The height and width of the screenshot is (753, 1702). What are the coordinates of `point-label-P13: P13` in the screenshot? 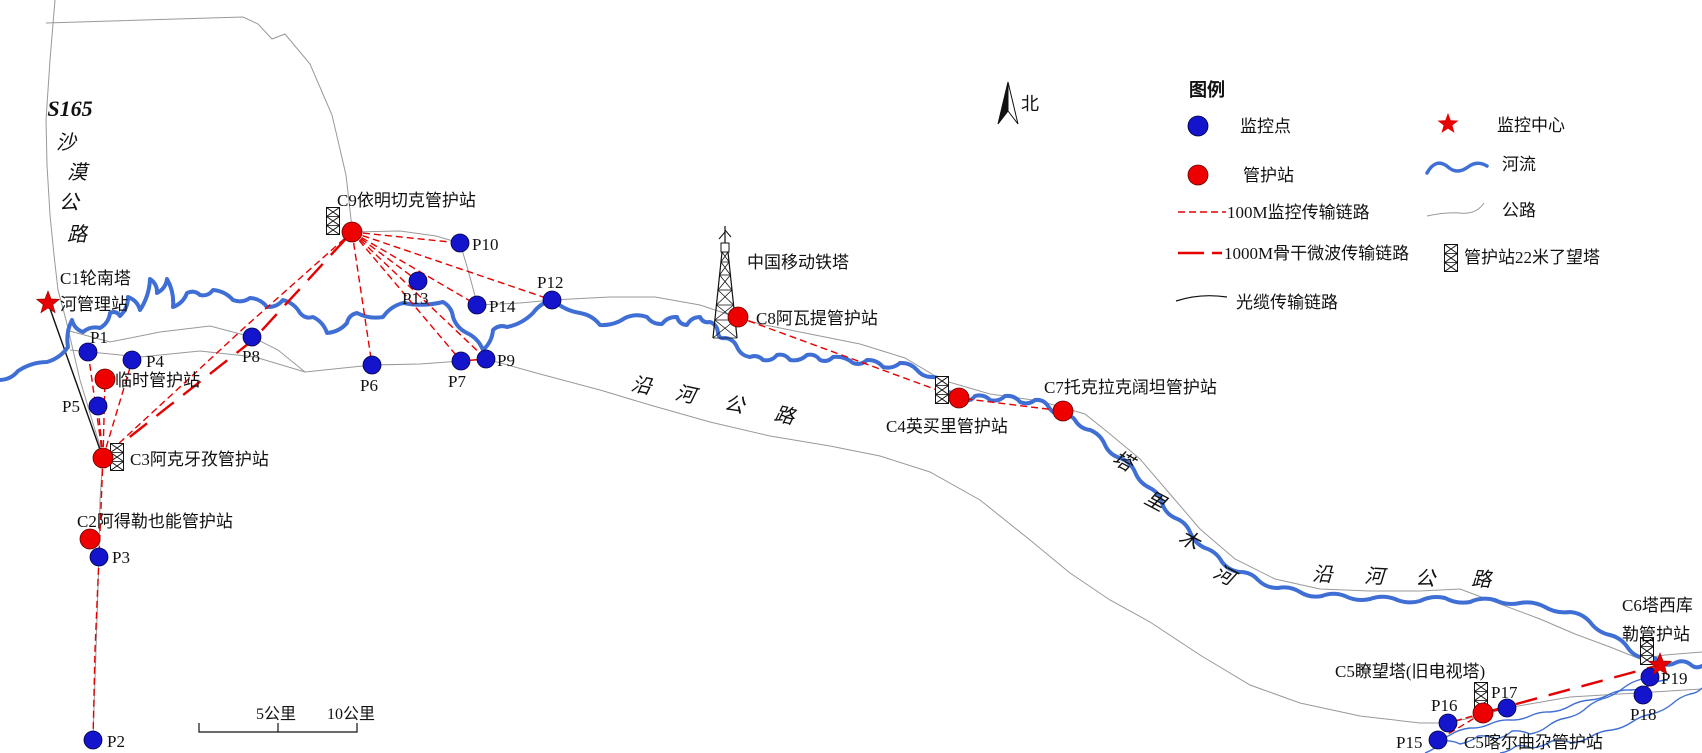 It's located at (415, 298).